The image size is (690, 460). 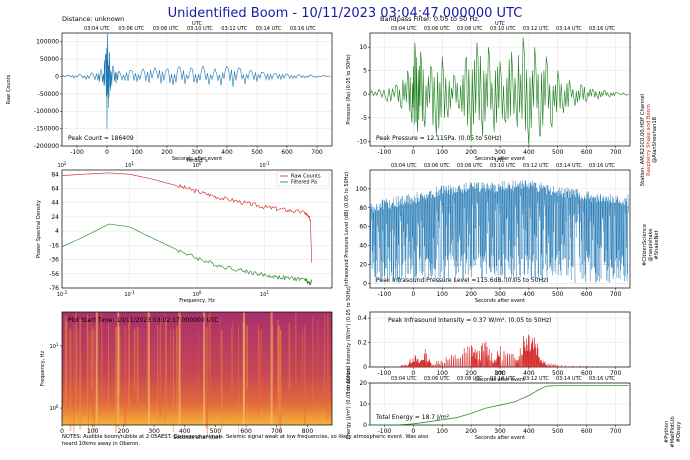 What do you see at coordinates (471, 431) in the screenshot?
I see `energy-xtick-label: 200` at bounding box center [471, 431].